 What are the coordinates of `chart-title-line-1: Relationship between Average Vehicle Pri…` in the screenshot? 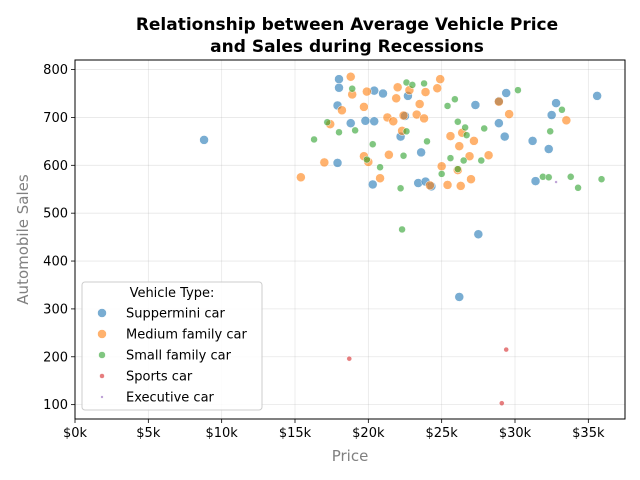 It's located at (347, 25).